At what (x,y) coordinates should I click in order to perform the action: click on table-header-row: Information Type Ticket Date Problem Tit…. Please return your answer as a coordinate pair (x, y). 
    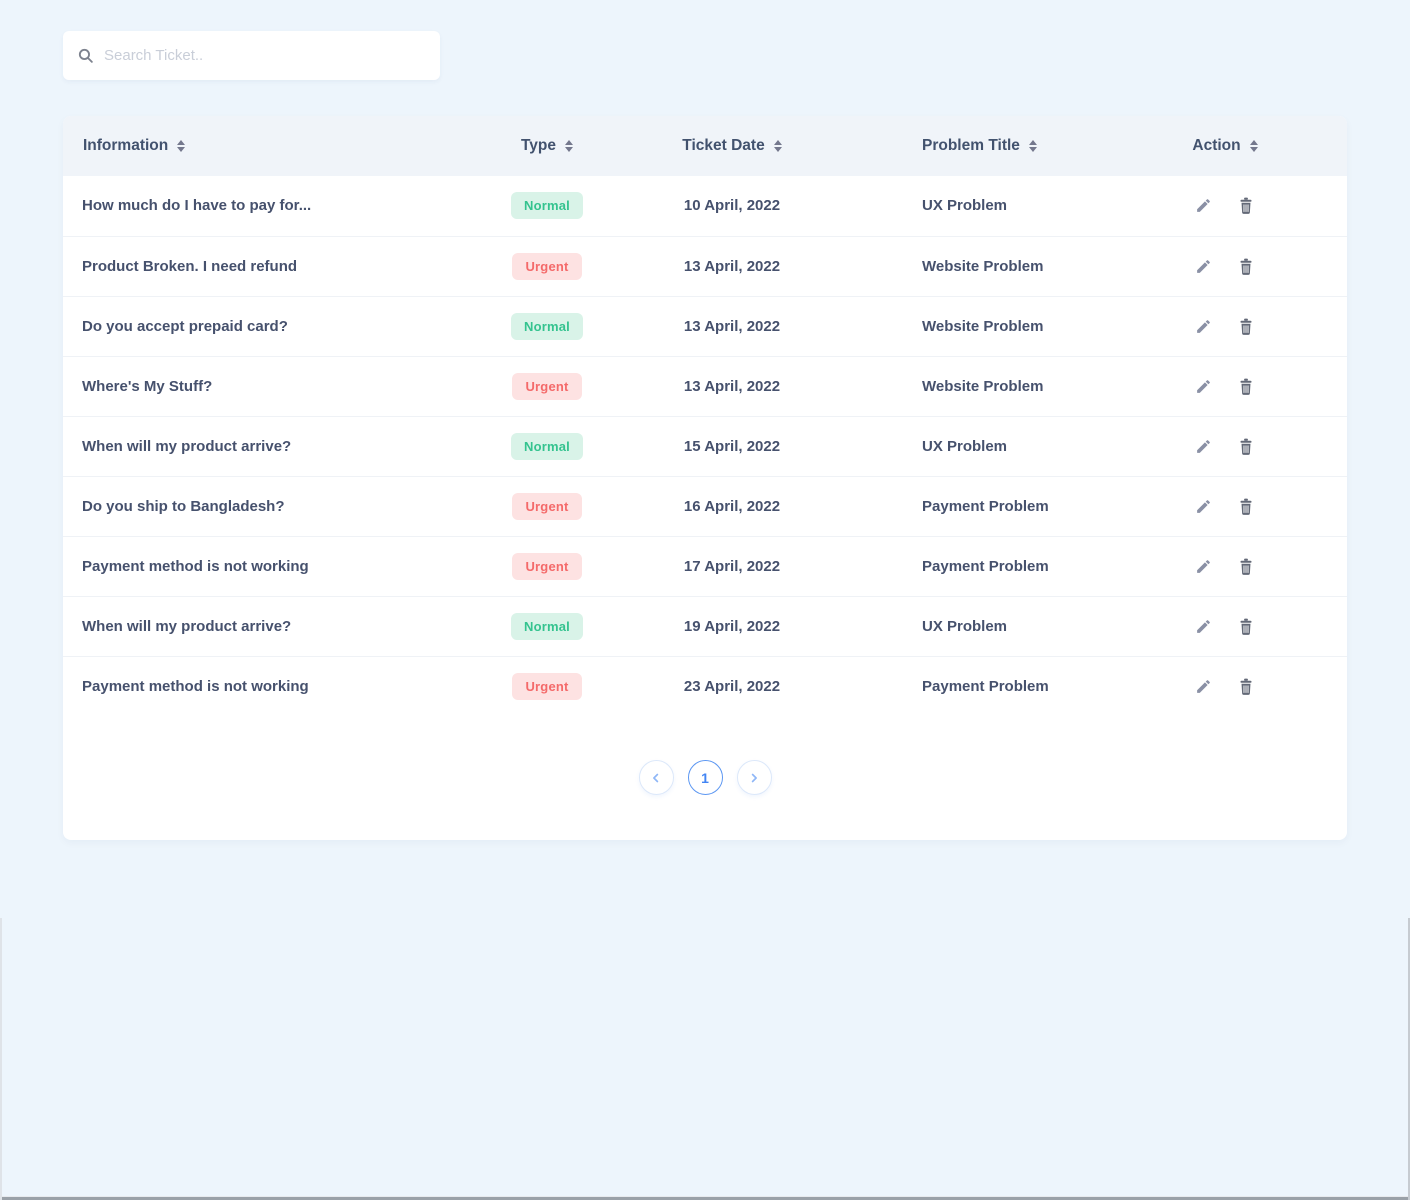
    Looking at the image, I should click on (705, 146).